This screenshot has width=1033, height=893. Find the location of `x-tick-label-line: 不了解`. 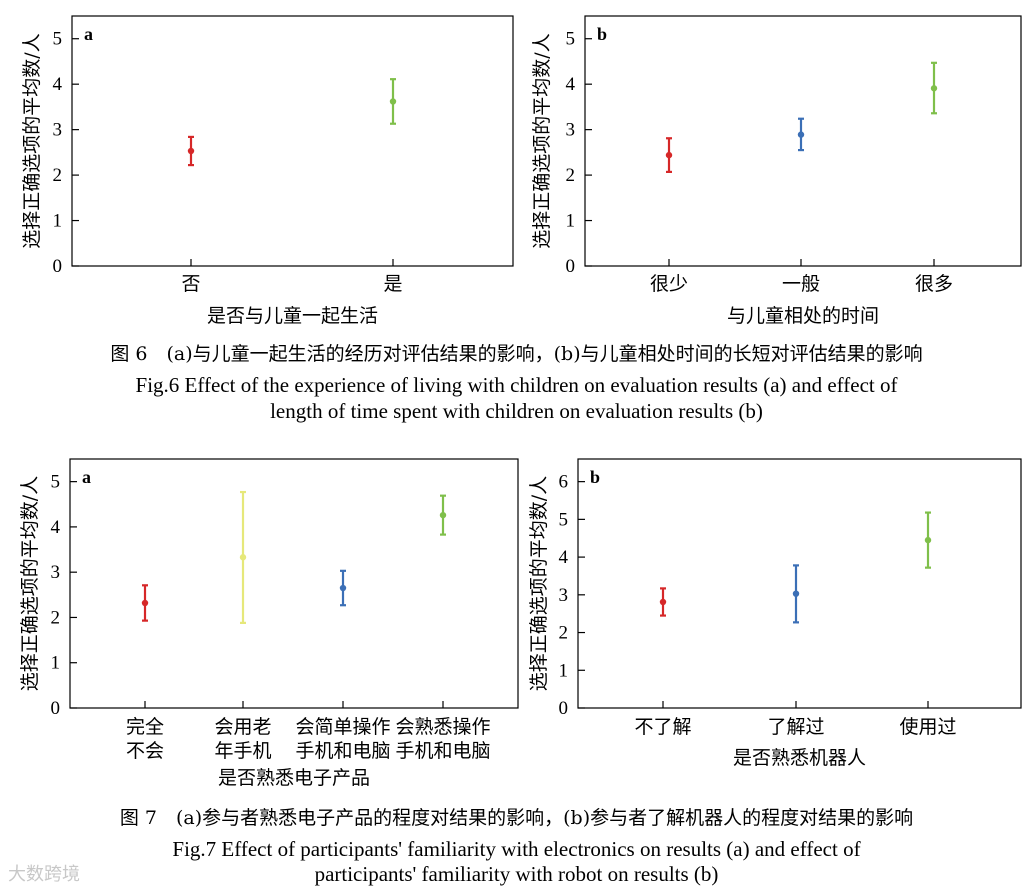

x-tick-label-line: 不了解 is located at coordinates (662, 727).